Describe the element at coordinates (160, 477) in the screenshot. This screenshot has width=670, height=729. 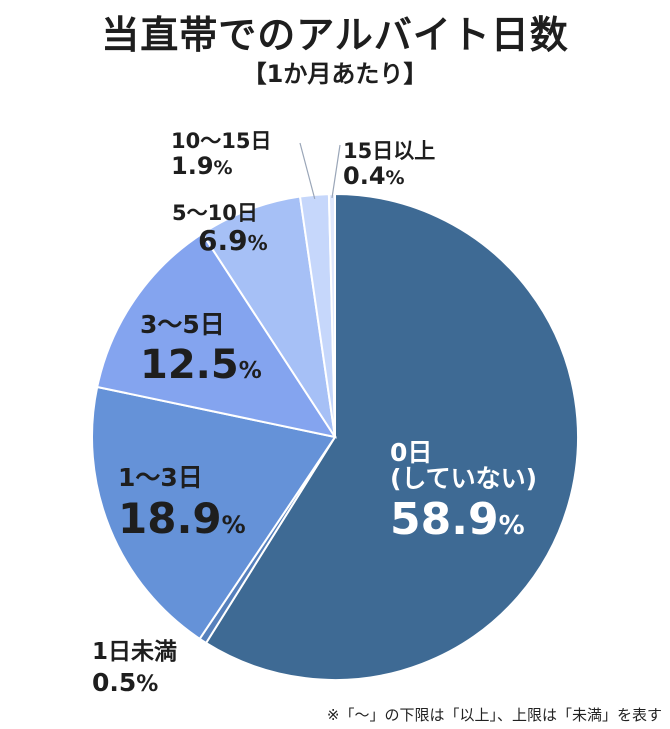
I see `label-1-3days-category: 1〜3日` at that location.